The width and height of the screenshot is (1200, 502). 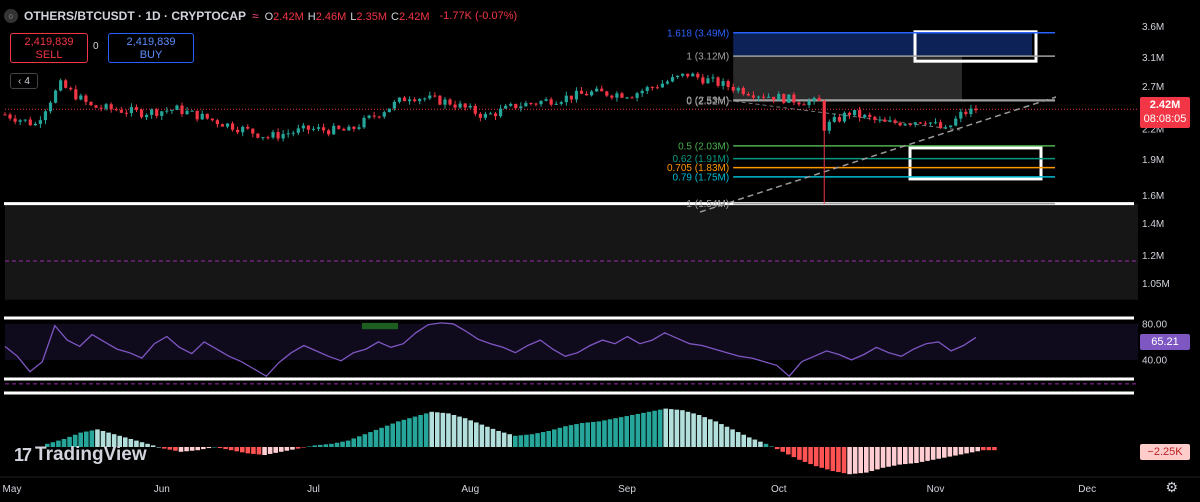 What do you see at coordinates (27, 81) in the screenshot?
I see `indicator-count: 4` at bounding box center [27, 81].